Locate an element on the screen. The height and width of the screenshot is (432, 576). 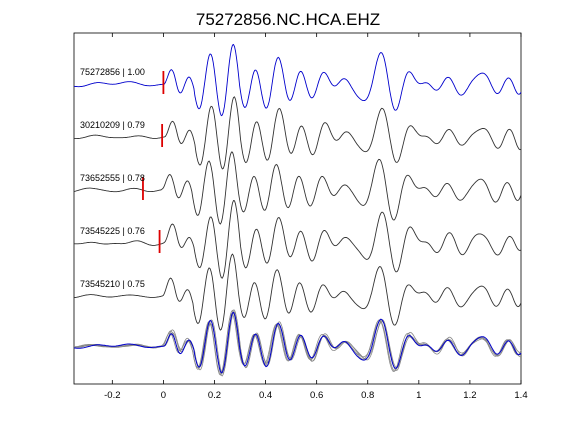
x-tick-label: 1.2 is located at coordinates (469, 395).